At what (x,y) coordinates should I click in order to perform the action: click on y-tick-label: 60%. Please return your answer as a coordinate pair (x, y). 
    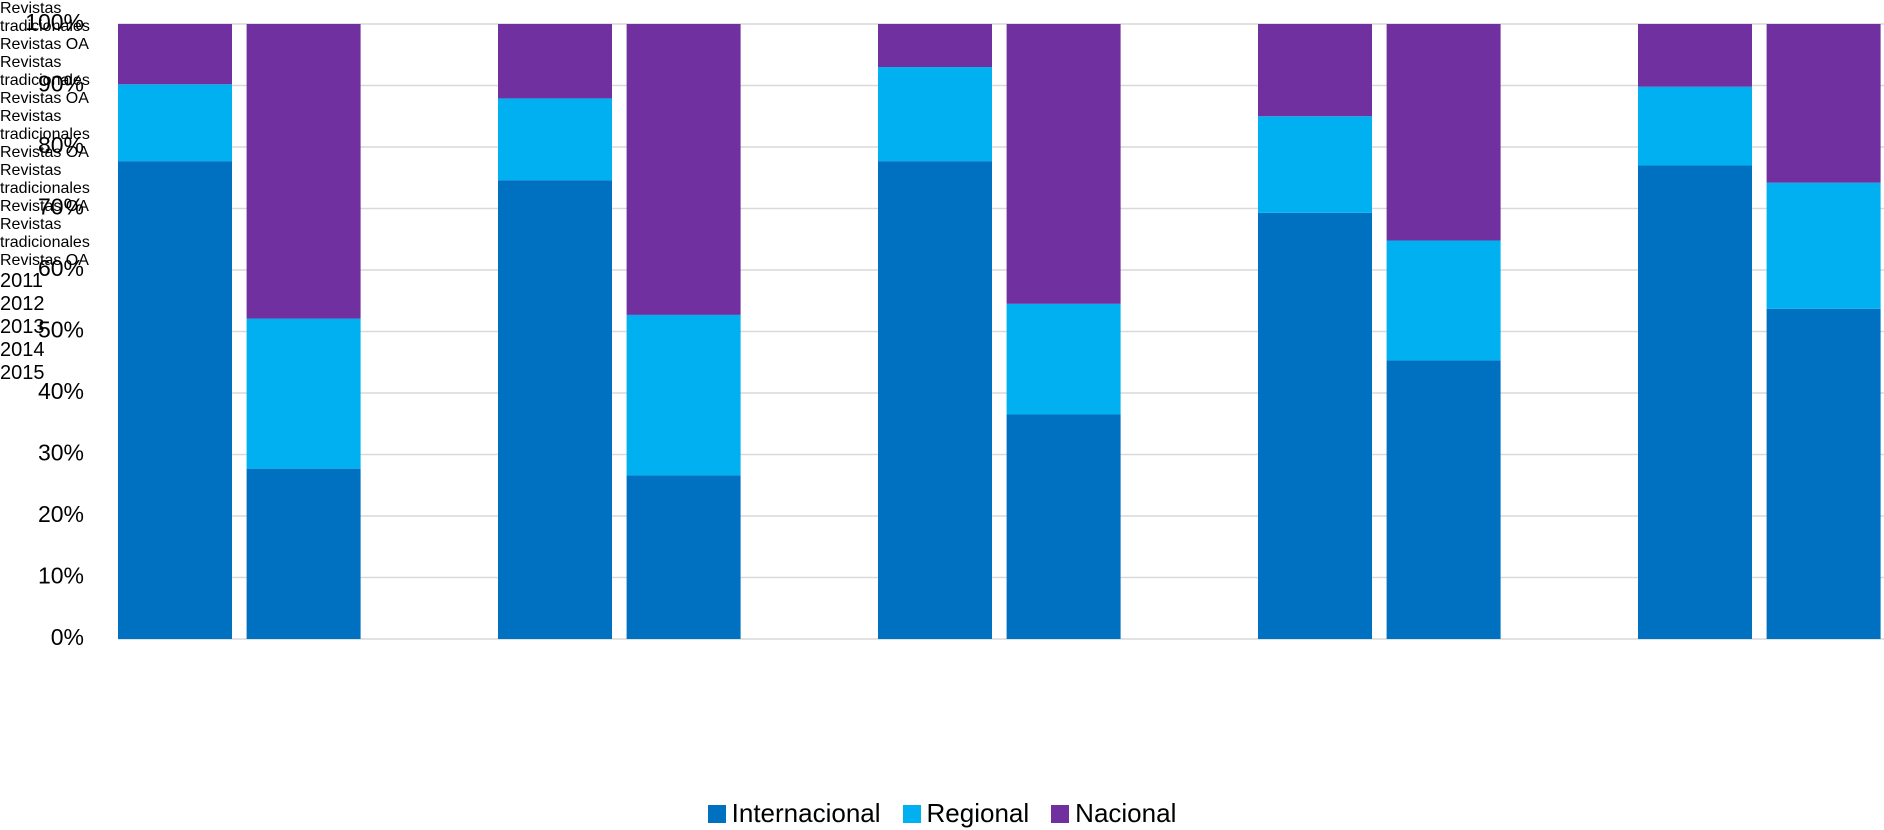
    Looking at the image, I should click on (61, 268).